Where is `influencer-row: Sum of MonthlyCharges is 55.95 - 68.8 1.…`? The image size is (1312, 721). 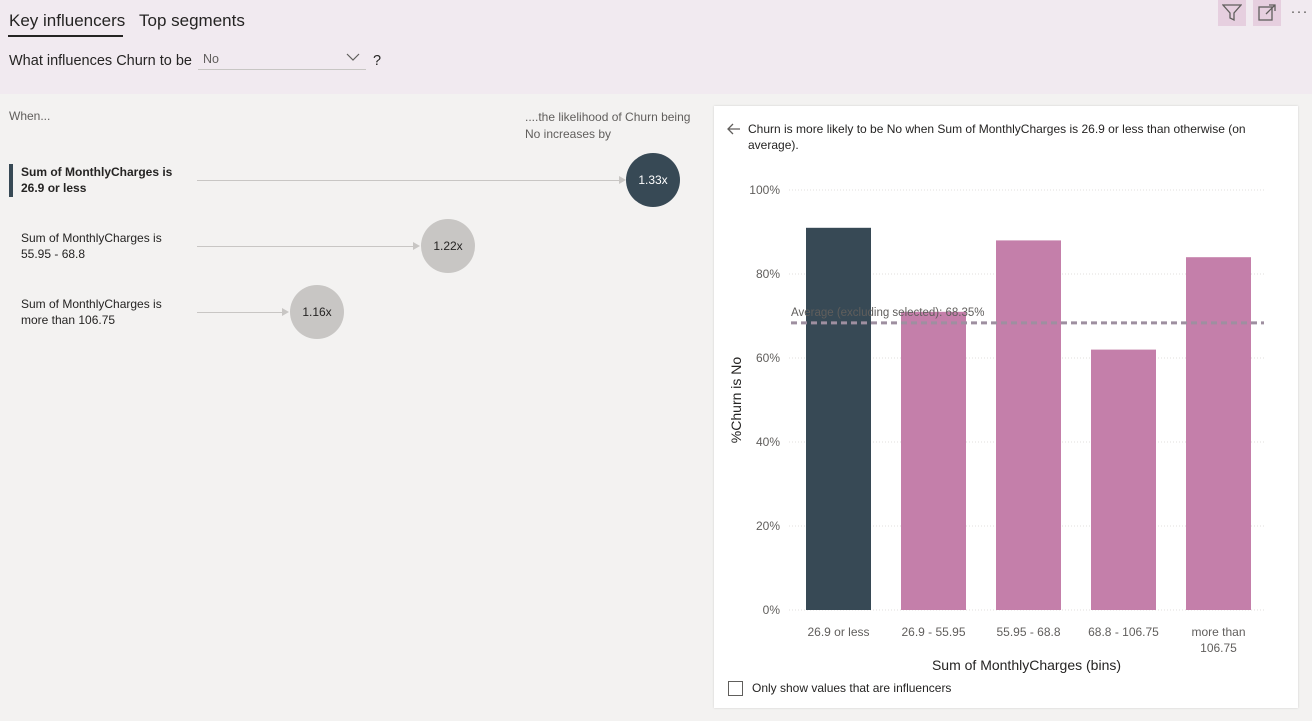 influencer-row: Sum of MonthlyCharges is 55.95 - 68.8 1.… is located at coordinates (350, 252).